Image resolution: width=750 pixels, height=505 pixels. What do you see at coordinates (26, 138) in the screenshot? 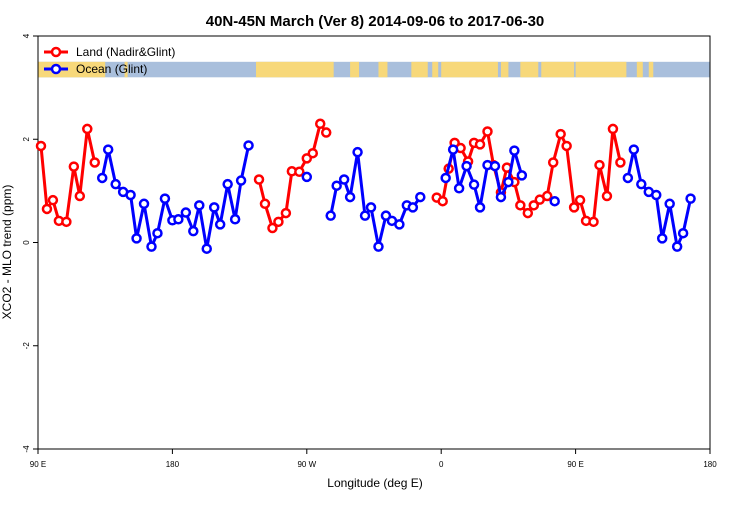
I see `y-tick-label: 2` at bounding box center [26, 138].